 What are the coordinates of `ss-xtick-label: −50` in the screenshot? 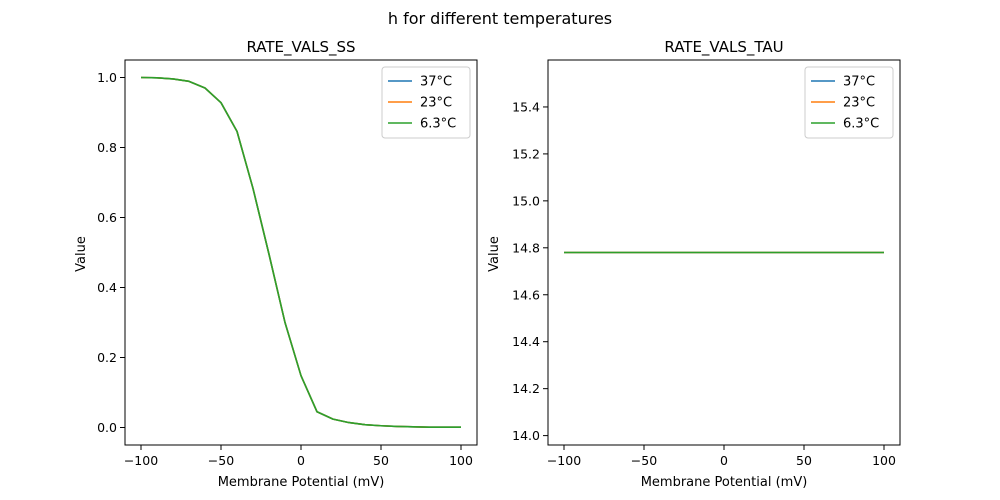 It's located at (221, 460).